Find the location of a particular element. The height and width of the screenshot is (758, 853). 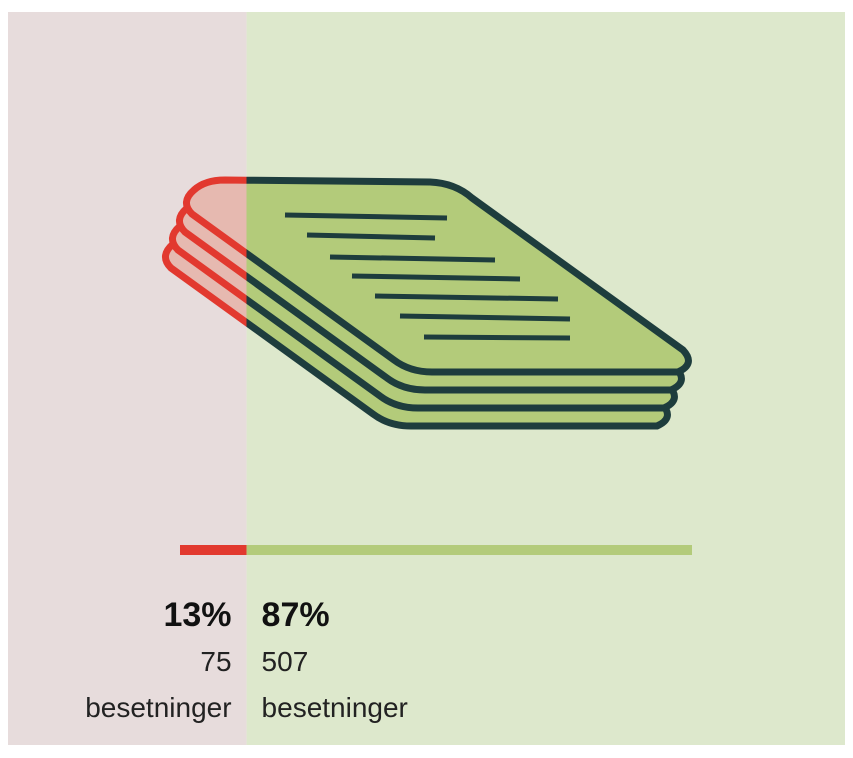

icon-part is located at coordinates (204, 251).